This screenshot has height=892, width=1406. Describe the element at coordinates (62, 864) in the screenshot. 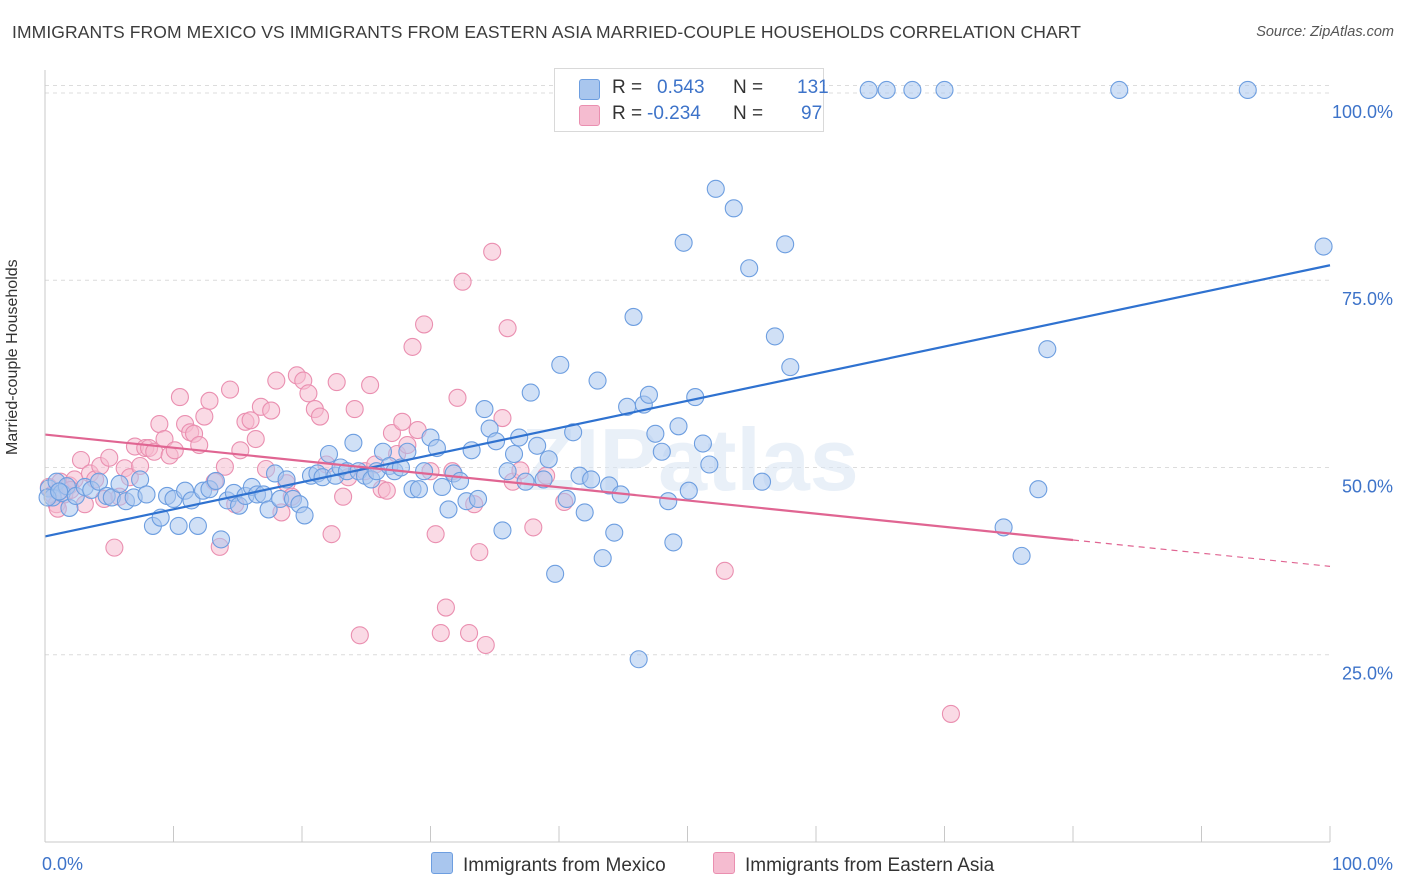

I see `x-tick-label-min: 0.0%` at that location.